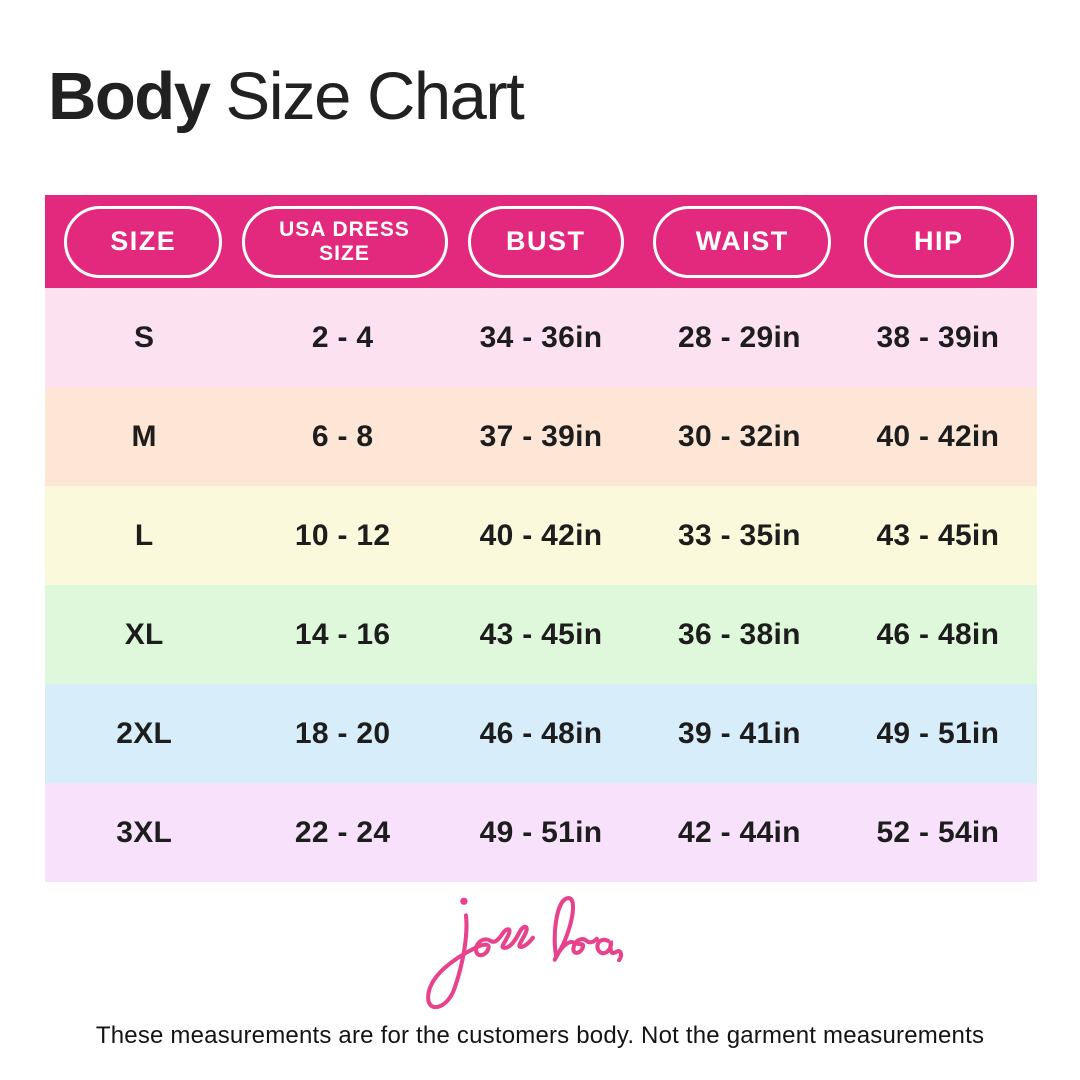  Describe the element at coordinates (342, 832) in the screenshot. I see `cell-dress: 22 - 24` at that location.